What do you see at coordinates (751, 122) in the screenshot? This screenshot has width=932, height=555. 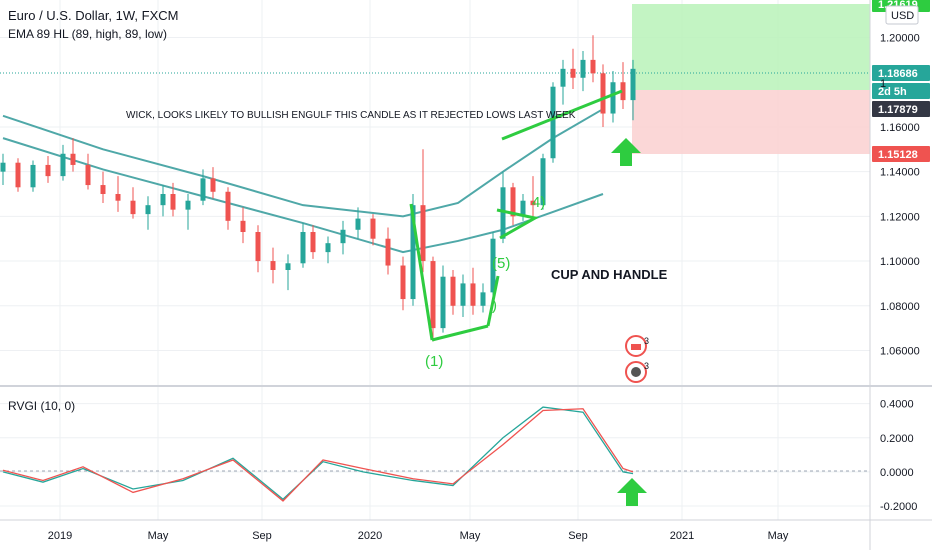 I see `stop-zone` at bounding box center [751, 122].